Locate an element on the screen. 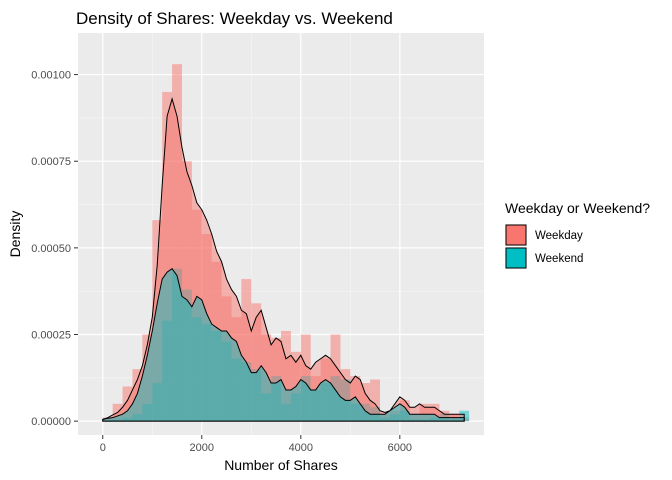 The image size is (672, 480). y-axis-ticks: 0.00000 0.00025 0.00050 0.00075 0.00100 is located at coordinates (54, 249).